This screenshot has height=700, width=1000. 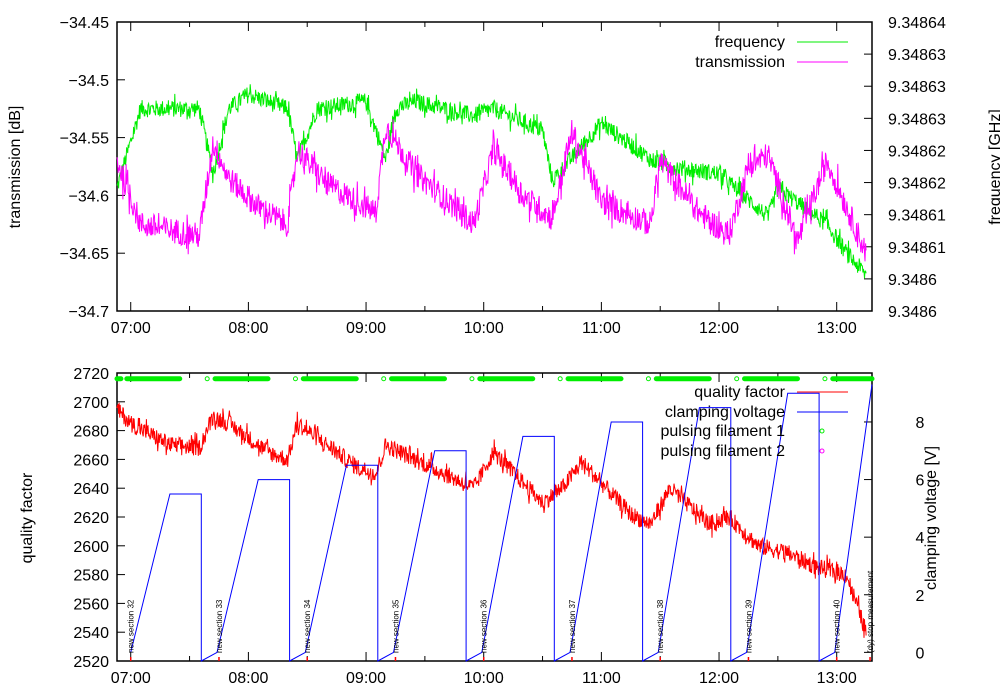 What do you see at coordinates (920, 653) in the screenshot?
I see `y2-tick-label: 0` at bounding box center [920, 653].